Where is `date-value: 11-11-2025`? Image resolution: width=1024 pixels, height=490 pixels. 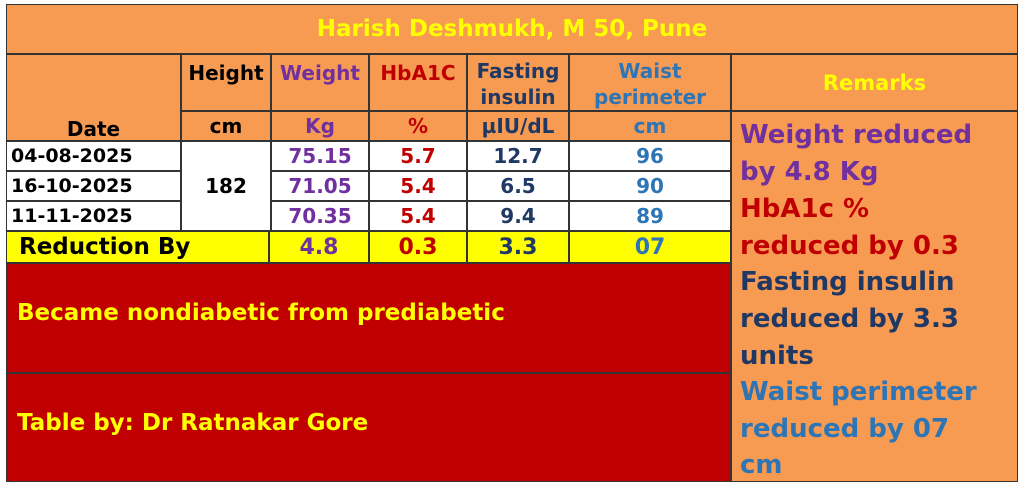
date-value: 11-11-2025 is located at coordinates (72, 216).